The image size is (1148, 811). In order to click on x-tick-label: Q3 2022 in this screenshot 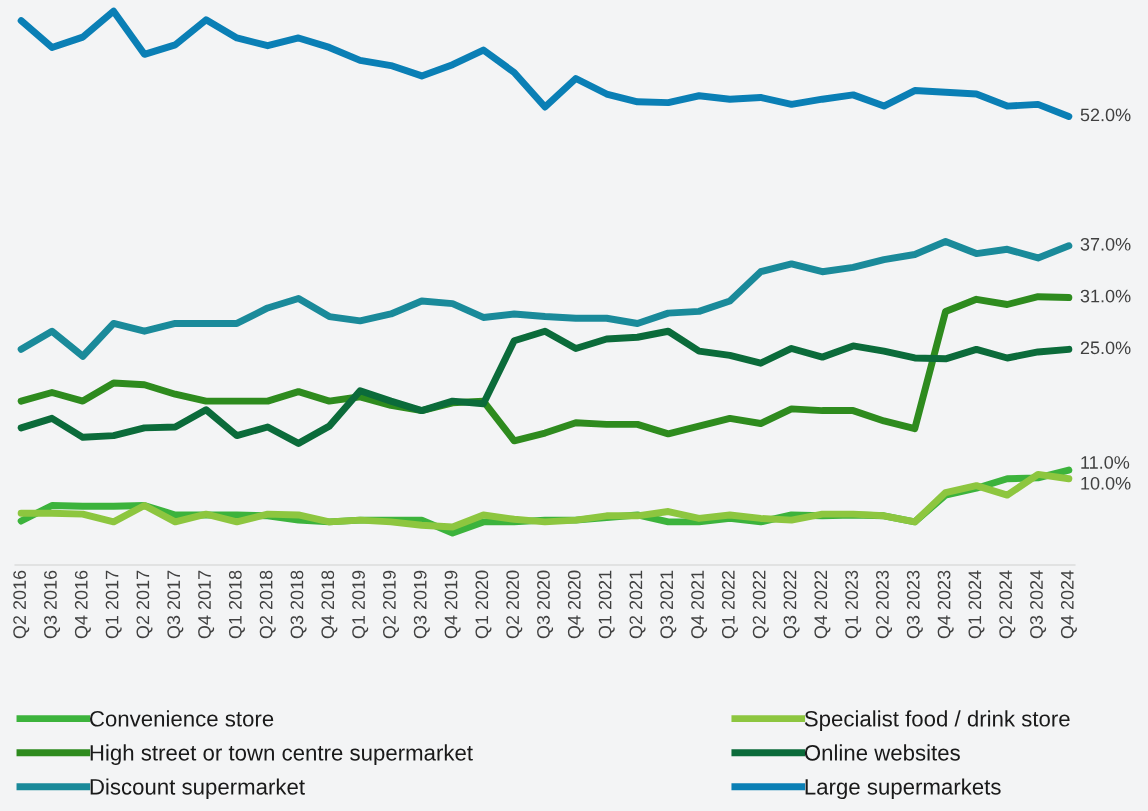, I will do `click(791, 604)`.